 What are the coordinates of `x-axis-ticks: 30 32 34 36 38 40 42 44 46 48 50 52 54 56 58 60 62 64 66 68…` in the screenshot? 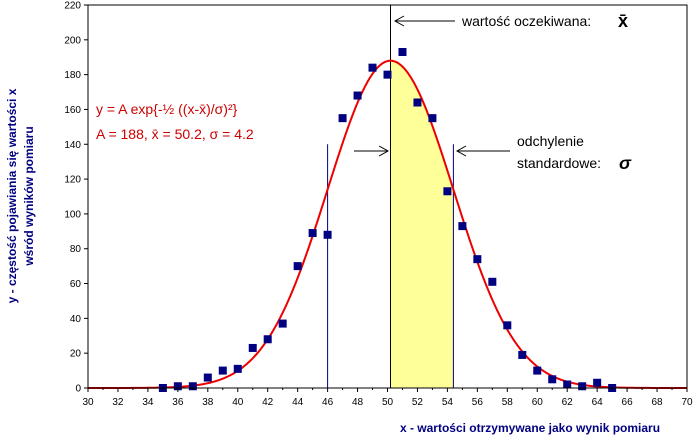 It's located at (387, 398).